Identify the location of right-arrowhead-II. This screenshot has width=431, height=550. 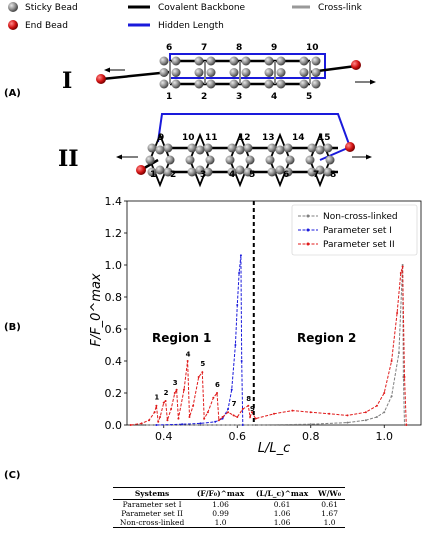
(369, 157).